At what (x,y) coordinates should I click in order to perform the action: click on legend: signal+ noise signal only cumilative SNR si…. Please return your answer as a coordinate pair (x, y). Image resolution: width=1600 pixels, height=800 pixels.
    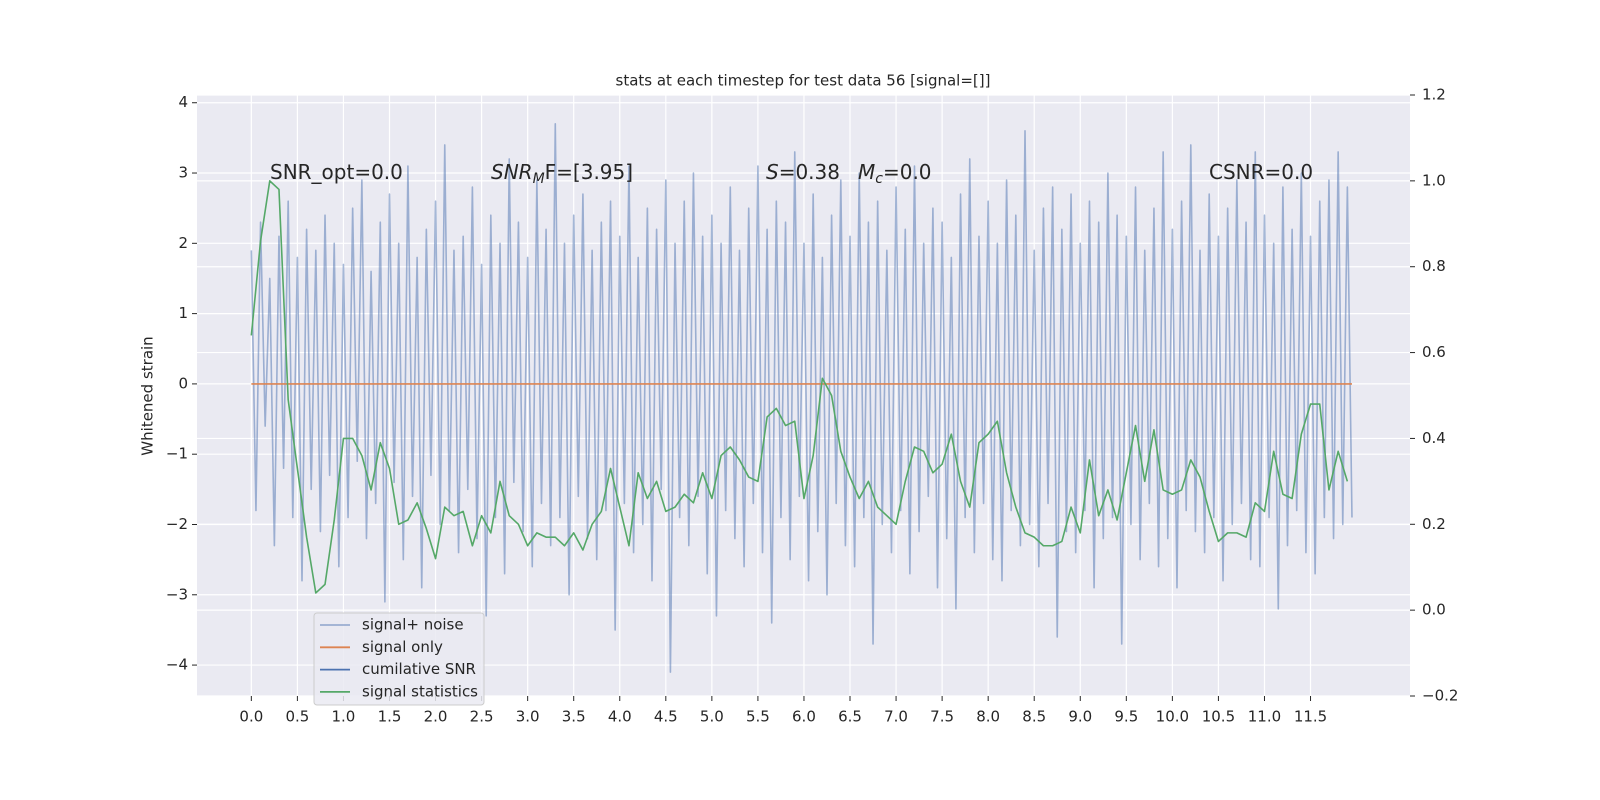
    Looking at the image, I should click on (399, 659).